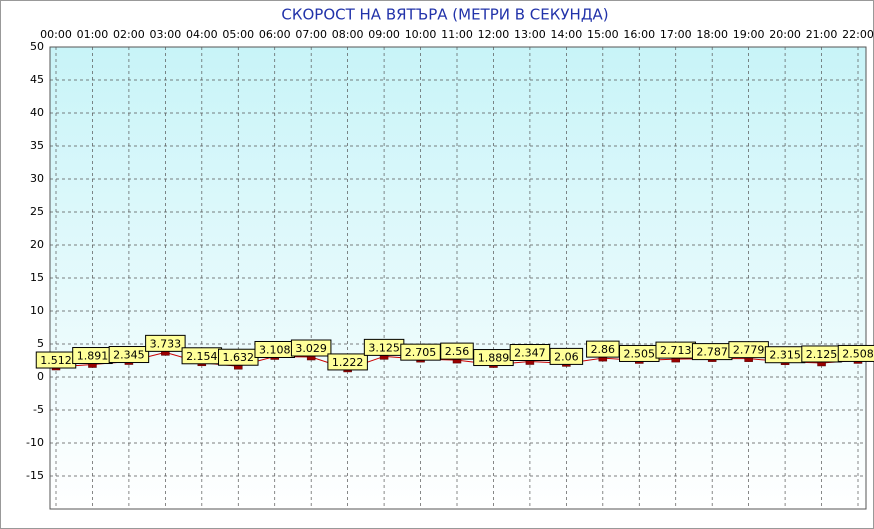 The image size is (874, 529). What do you see at coordinates (603, 349) in the screenshot?
I see `value-label: 2.86` at bounding box center [603, 349].